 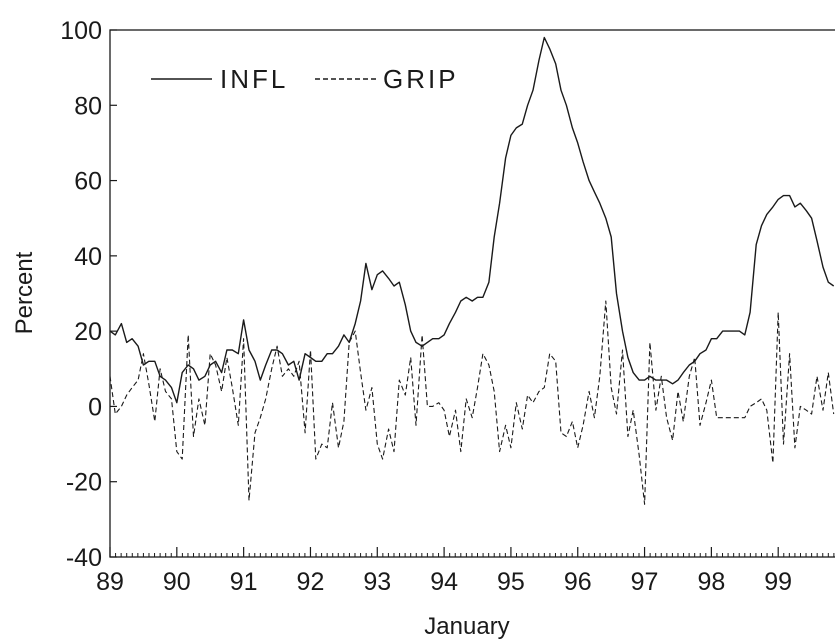 What do you see at coordinates (110, 582) in the screenshot?
I see `x-tick-label: 89` at bounding box center [110, 582].